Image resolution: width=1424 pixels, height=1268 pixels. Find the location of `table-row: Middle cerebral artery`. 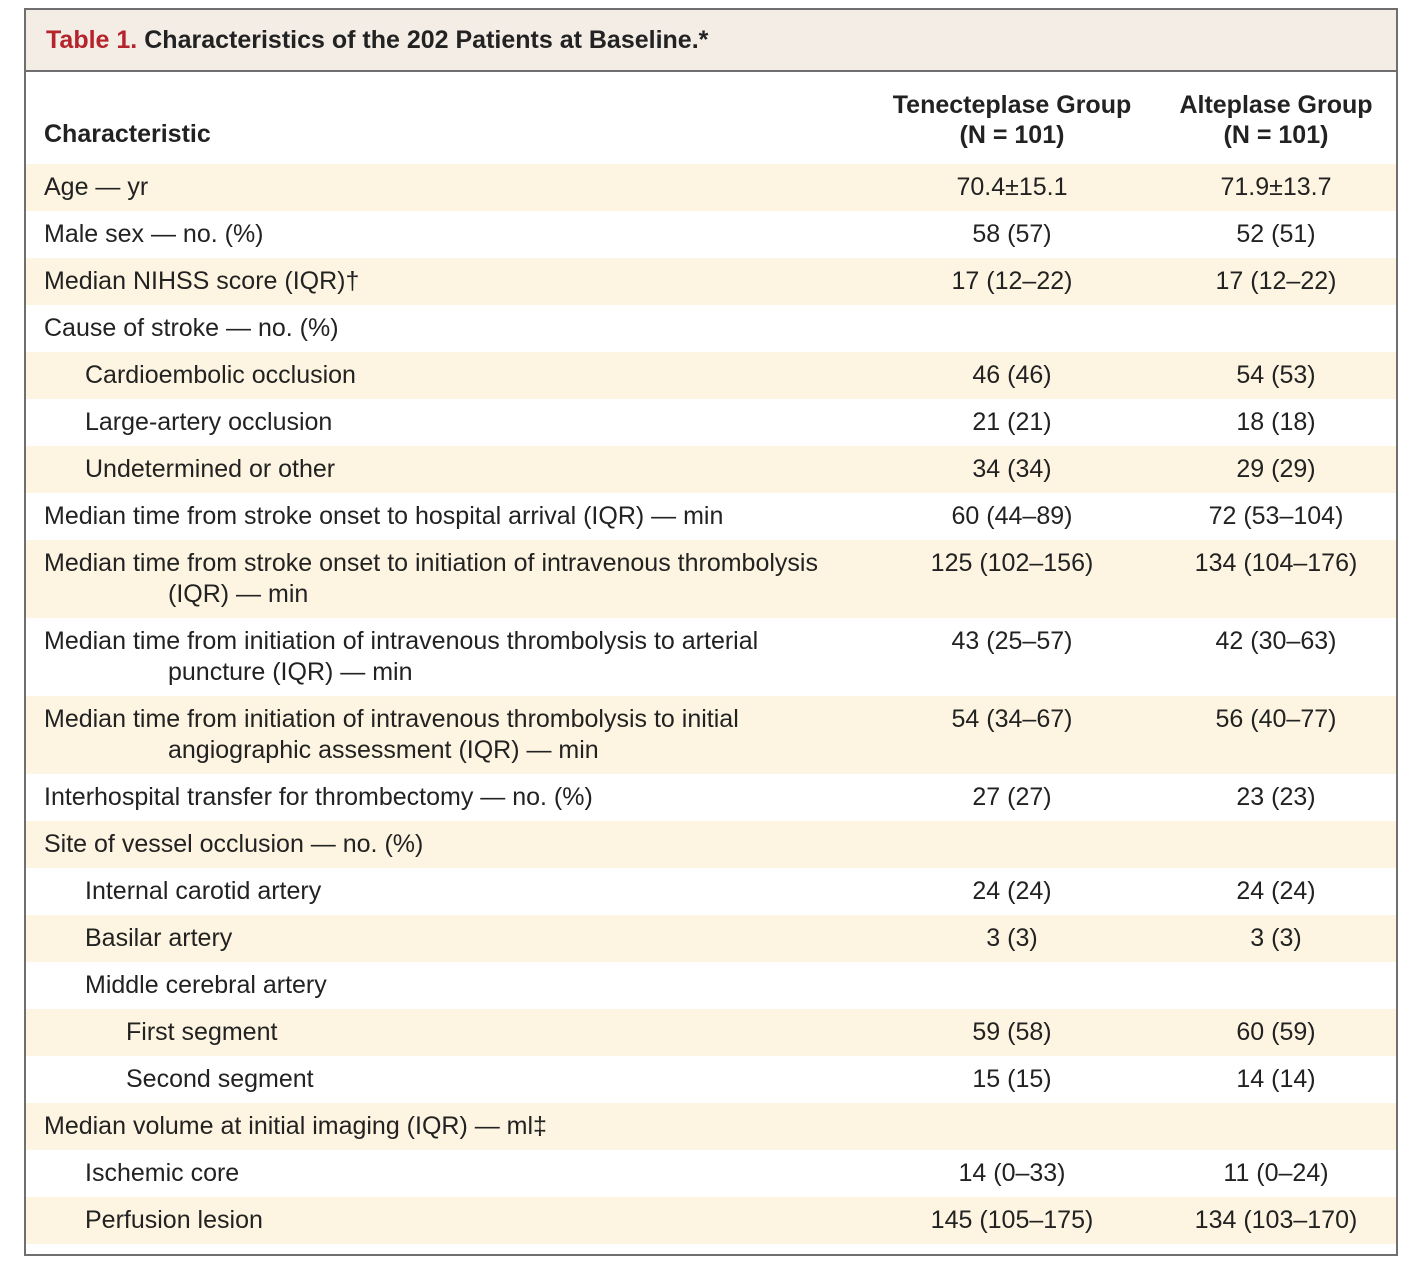

table-row: Middle cerebral artery is located at coordinates (711, 985).